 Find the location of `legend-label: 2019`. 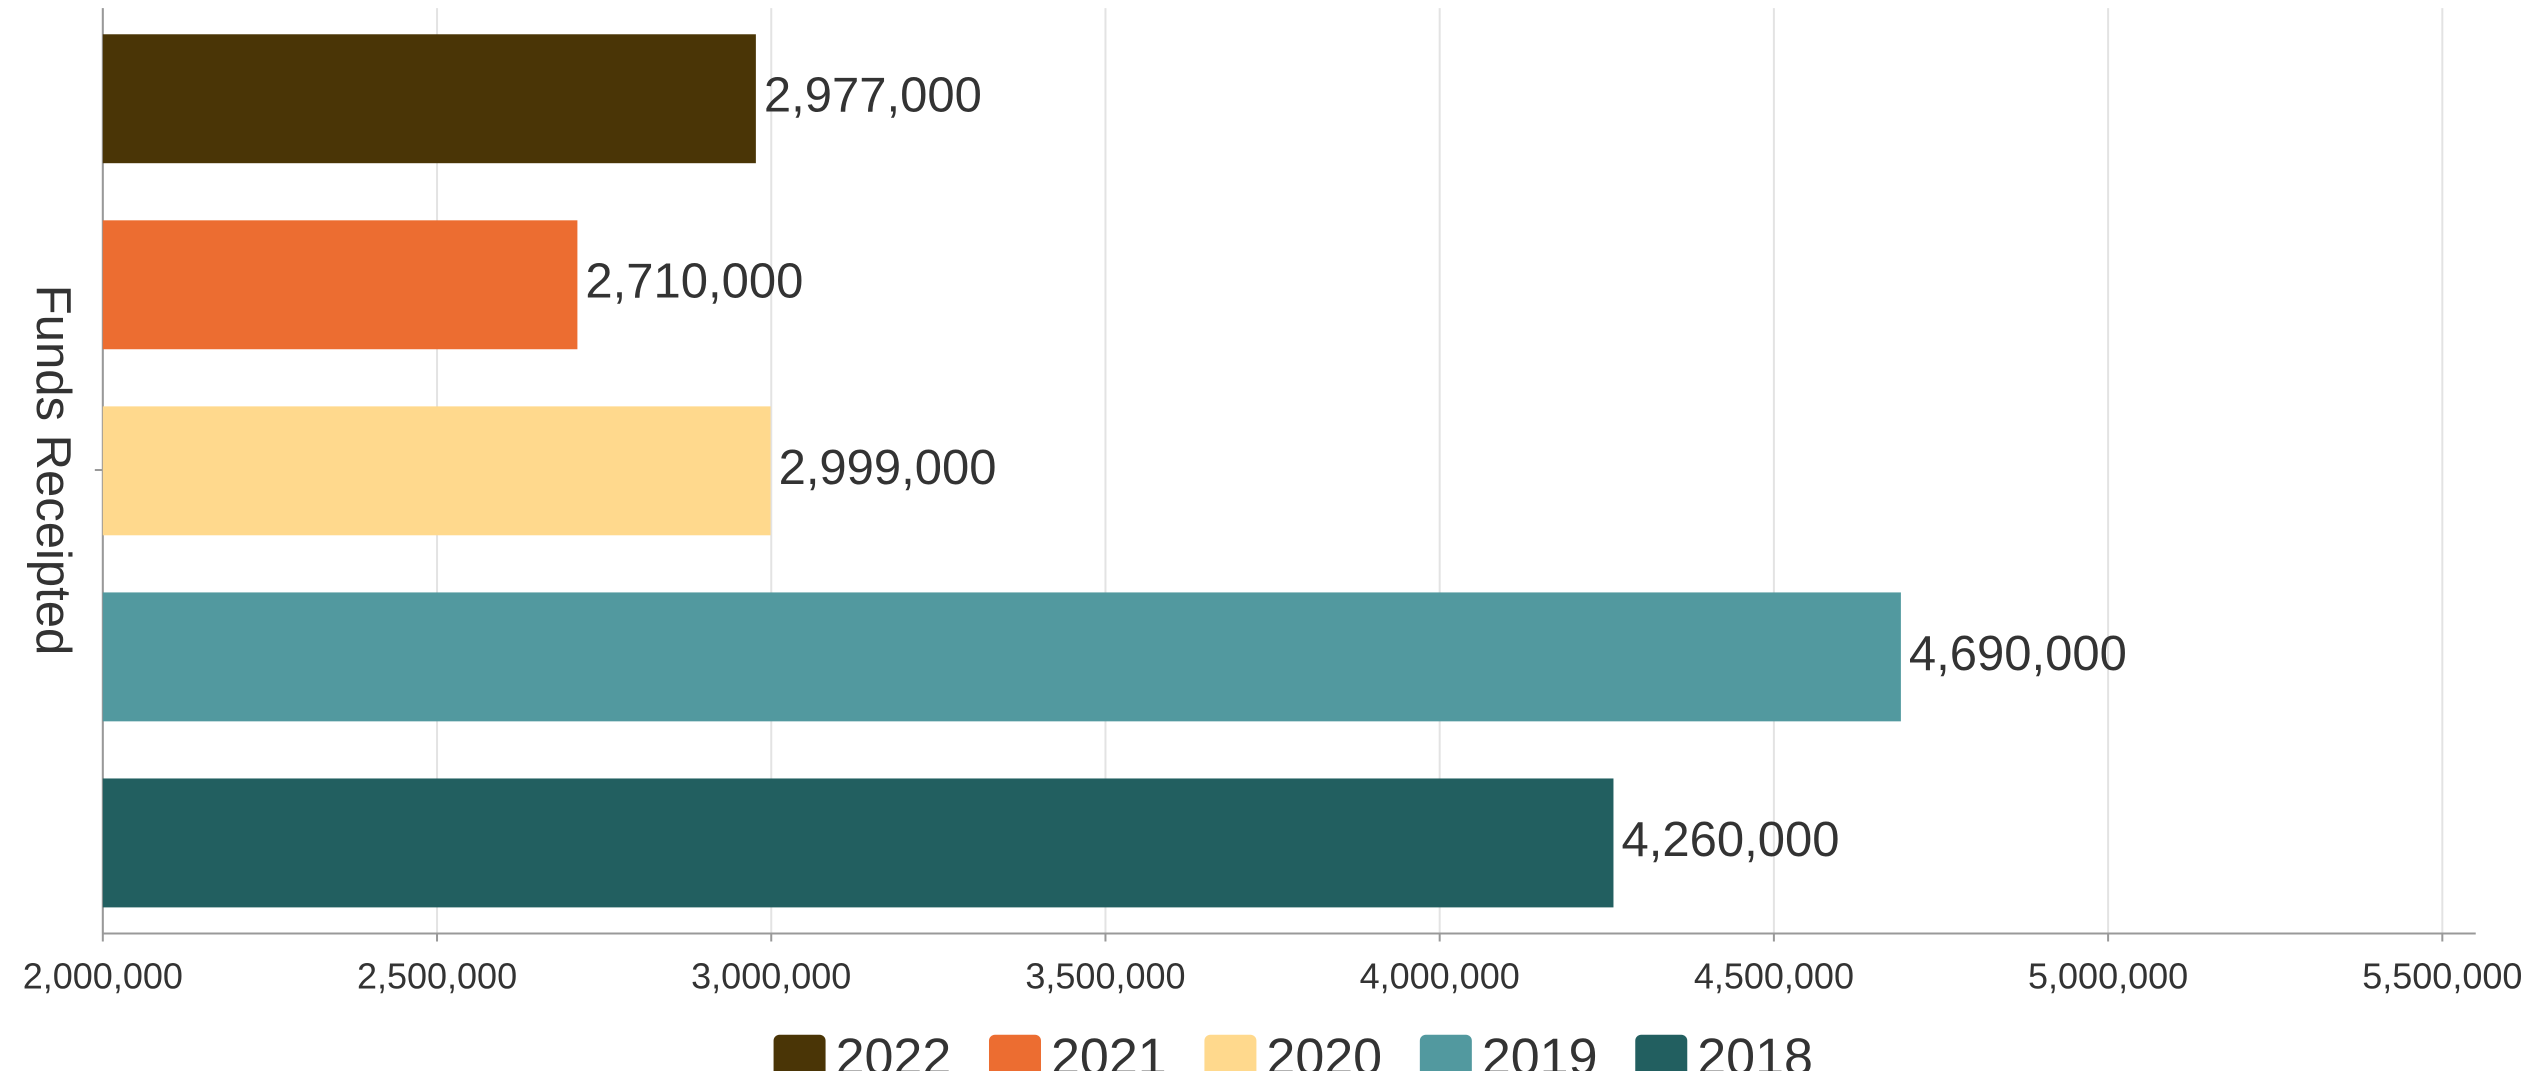

legend-label: 2019 is located at coordinates (1540, 1050).